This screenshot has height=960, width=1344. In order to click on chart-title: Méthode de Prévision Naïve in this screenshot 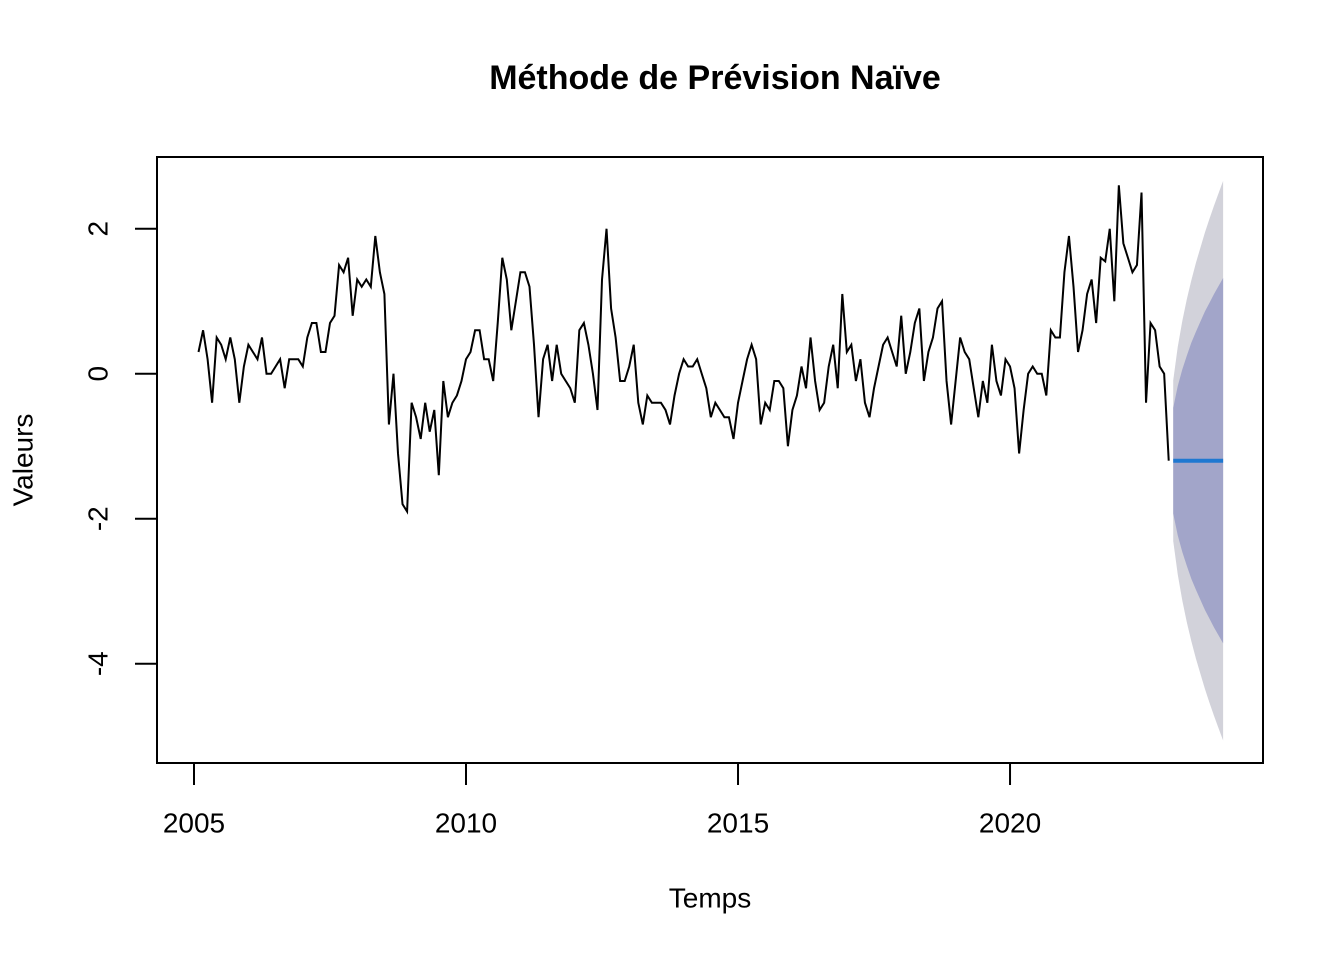, I will do `click(715, 78)`.